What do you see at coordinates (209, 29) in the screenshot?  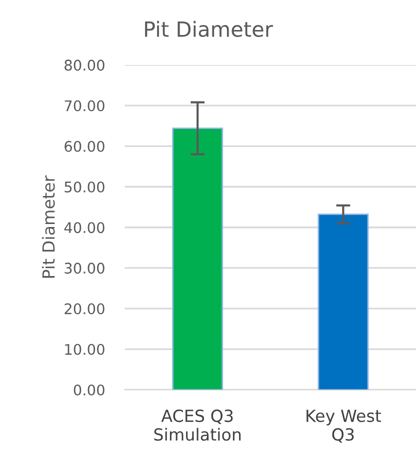 I see `chart-title: Pit Diameter` at bounding box center [209, 29].